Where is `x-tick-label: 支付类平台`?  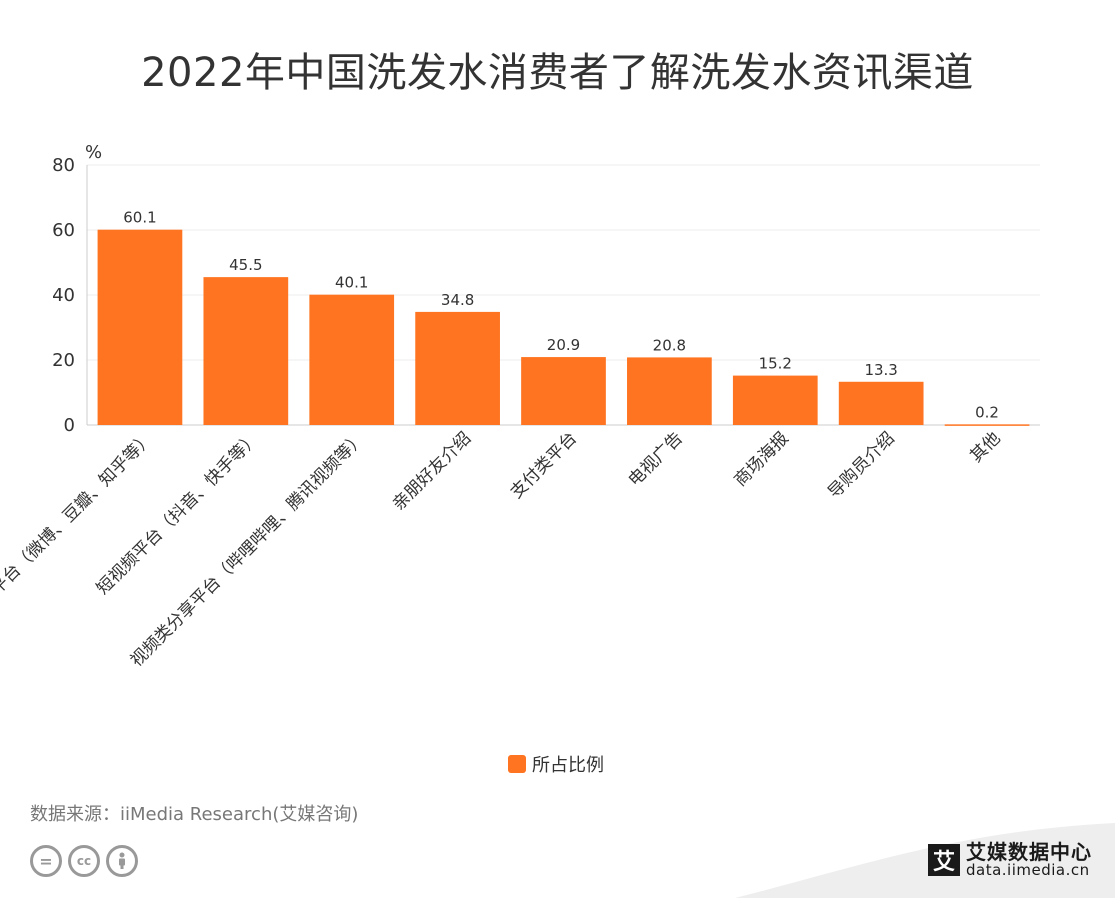
x-tick-label: 支付类平台 is located at coordinates (544, 465).